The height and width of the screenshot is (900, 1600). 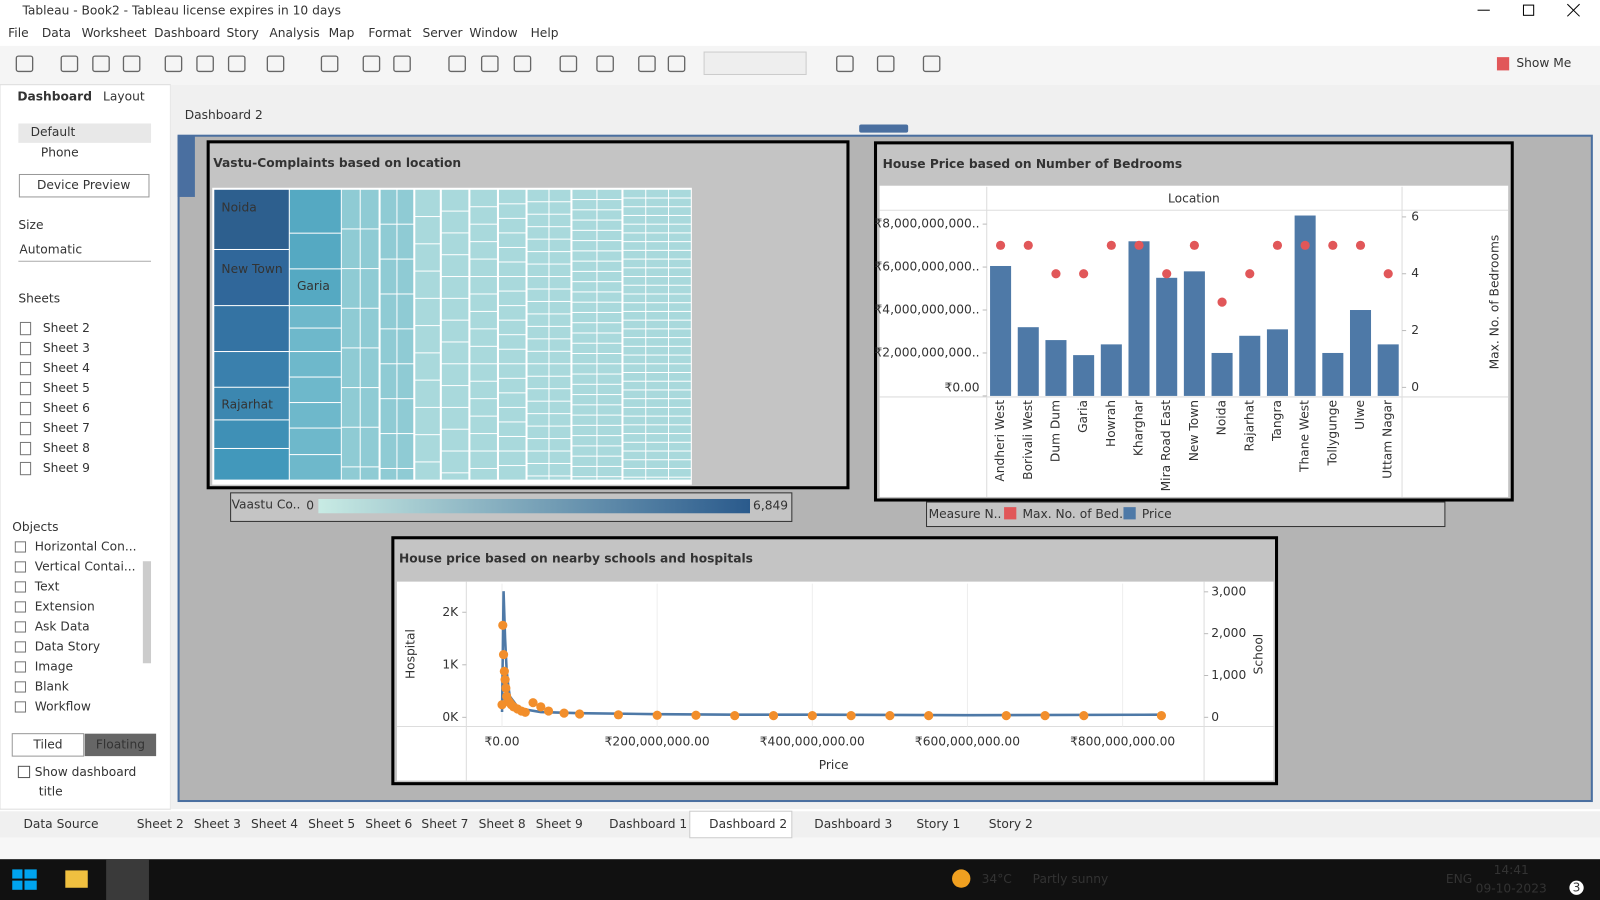 What do you see at coordinates (965, 514) in the screenshot?
I see `legend-title: Measure N..` at bounding box center [965, 514].